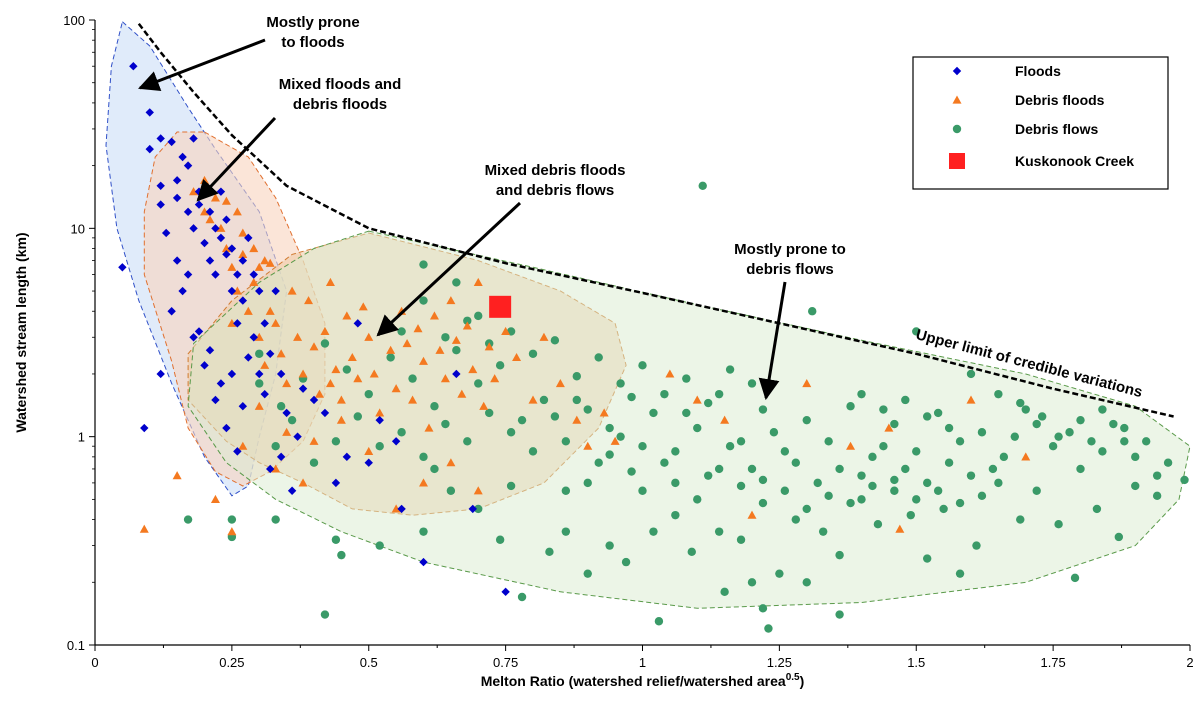  I want to click on annotation-line: Mostly prone to, so click(790, 249).